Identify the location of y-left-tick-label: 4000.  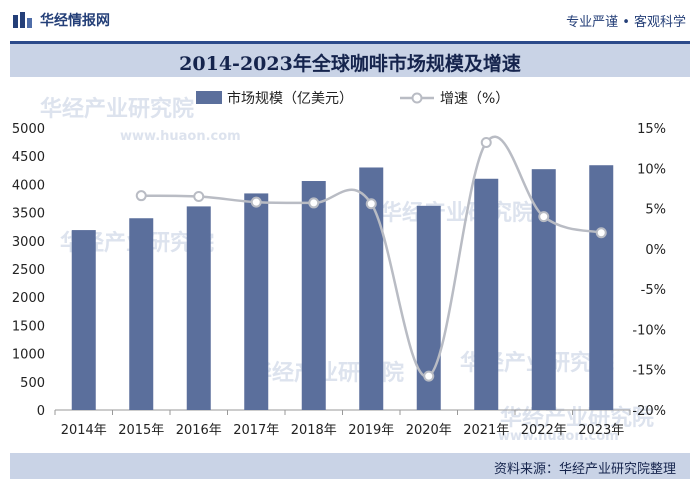
(28, 185).